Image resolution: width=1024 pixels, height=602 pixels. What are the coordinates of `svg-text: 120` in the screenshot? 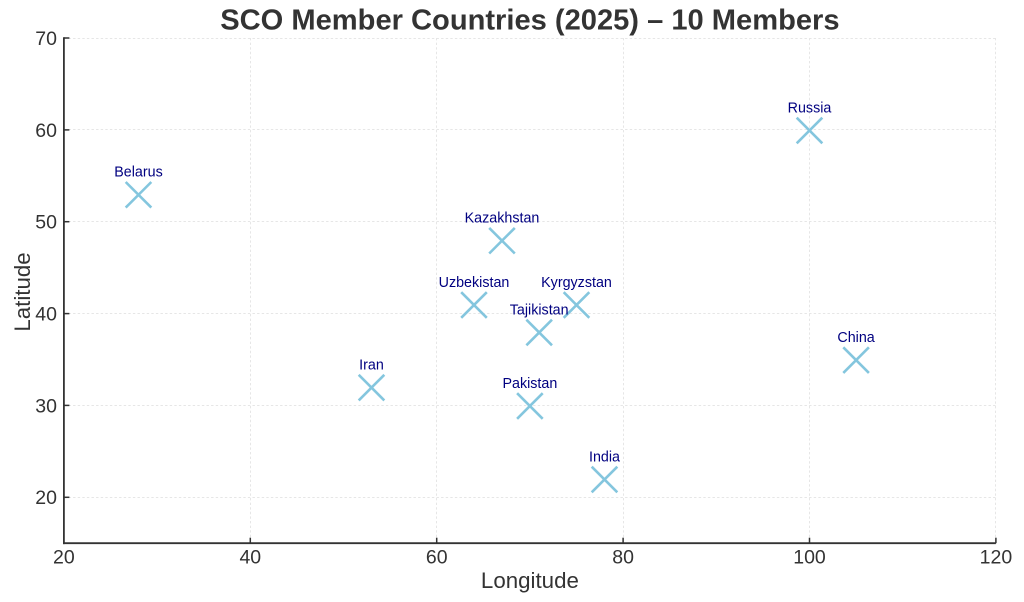 It's located at (996, 558).